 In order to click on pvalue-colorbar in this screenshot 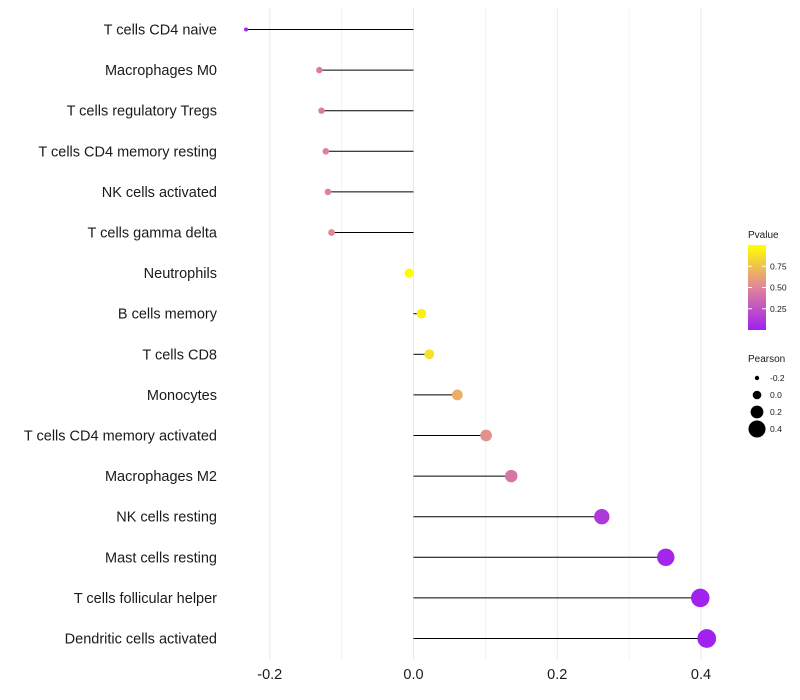, I will do `click(757, 287)`.